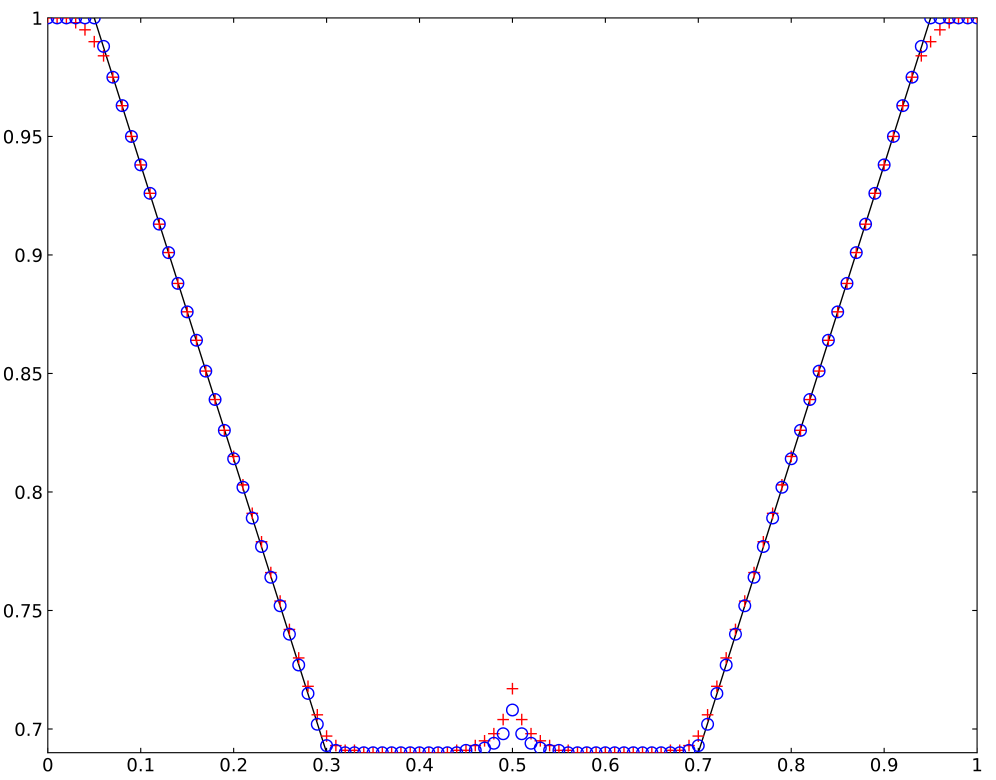 This screenshot has height=780, width=996. Describe the element at coordinates (977, 765) in the screenshot. I see `x-tick-label: 1` at that location.